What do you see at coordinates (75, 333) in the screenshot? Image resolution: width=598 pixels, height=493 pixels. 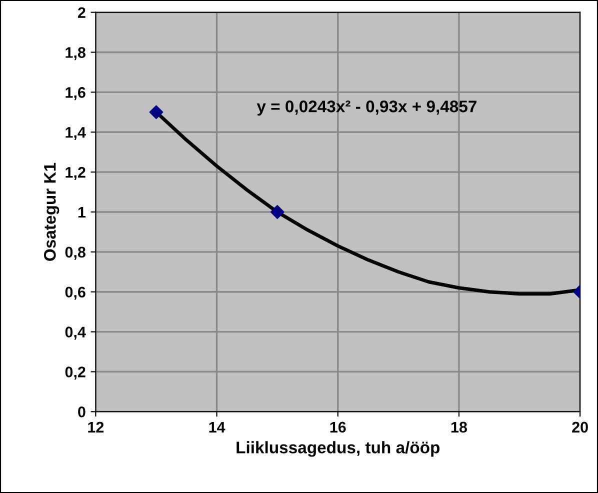 I see `y-tick-label: 0,4` at bounding box center [75, 333].